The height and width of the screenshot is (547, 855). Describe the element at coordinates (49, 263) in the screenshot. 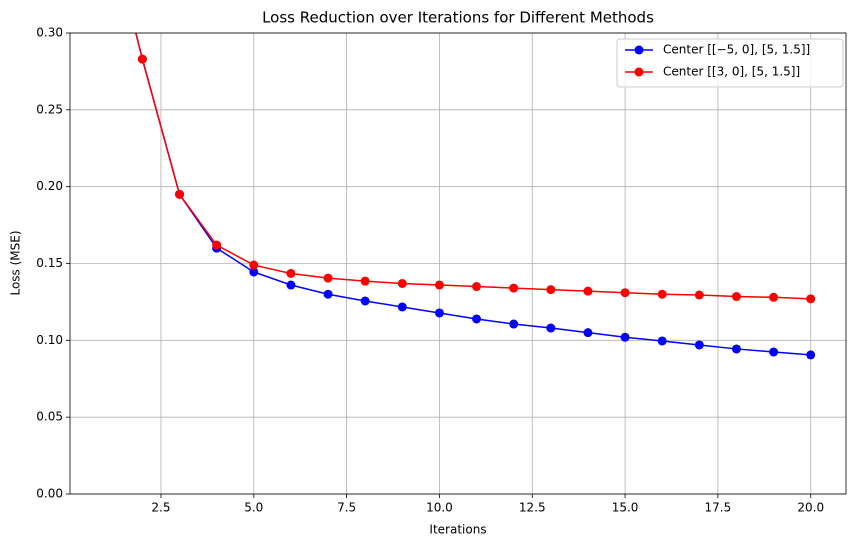

I see `y-tick-label: 0.15` at that location.